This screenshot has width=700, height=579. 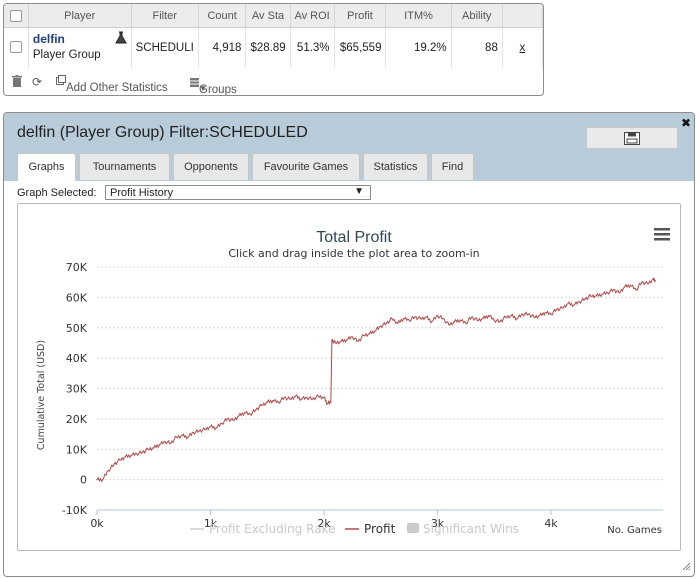 What do you see at coordinates (522, 47) in the screenshot?
I see `remove-row-link: x` at bounding box center [522, 47].